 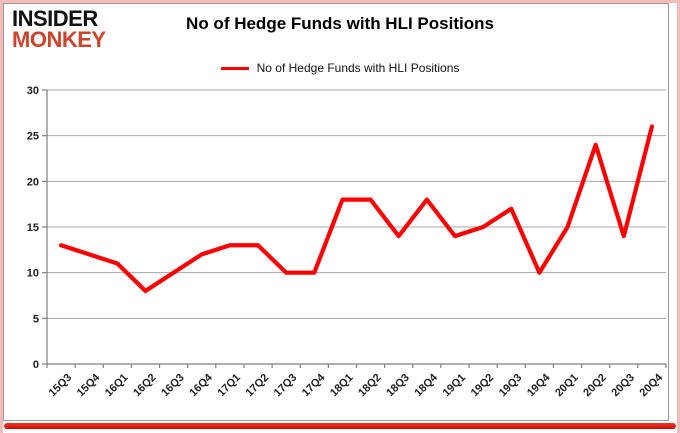 What do you see at coordinates (314, 385) in the screenshot?
I see `x-tick-label: 17Q4` at bounding box center [314, 385].